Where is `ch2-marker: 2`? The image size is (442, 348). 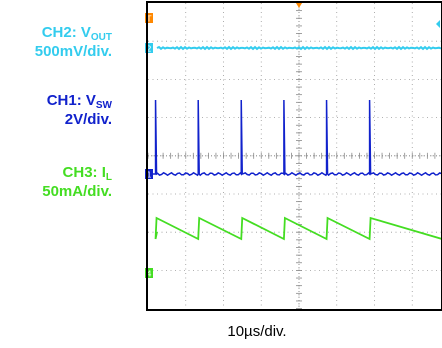 ch2-marker: 2 is located at coordinates (149, 48).